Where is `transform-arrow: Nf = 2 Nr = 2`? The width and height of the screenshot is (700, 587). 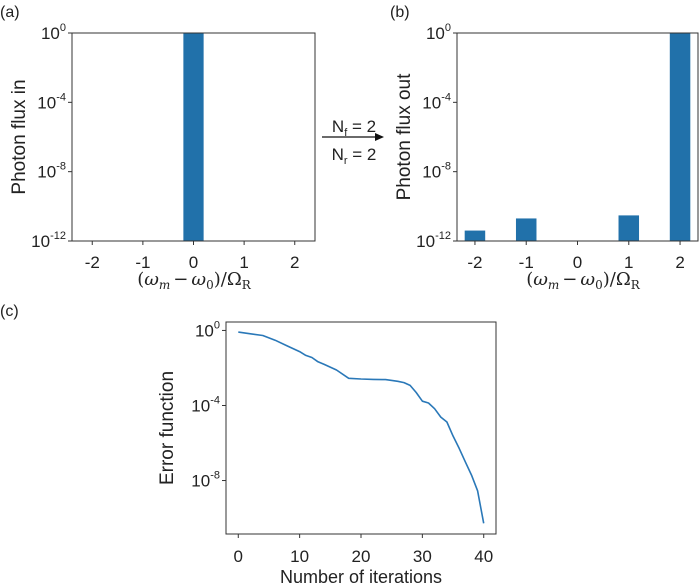 transform-arrow: Nf = 2 Nr = 2 is located at coordinates (353, 142).